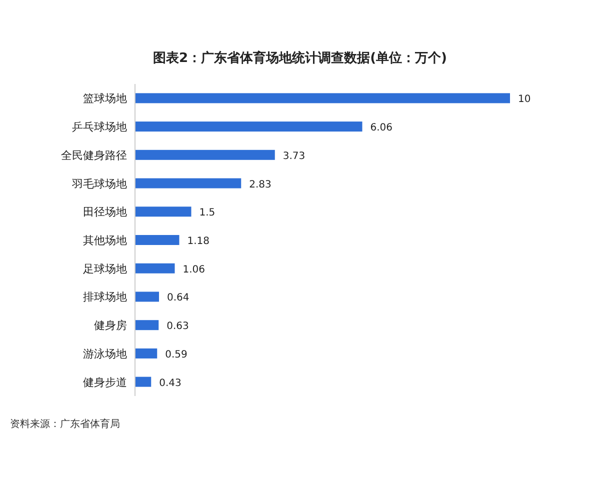 This screenshot has height=480, width=600. I want to click on data-label: 0.63, so click(177, 326).